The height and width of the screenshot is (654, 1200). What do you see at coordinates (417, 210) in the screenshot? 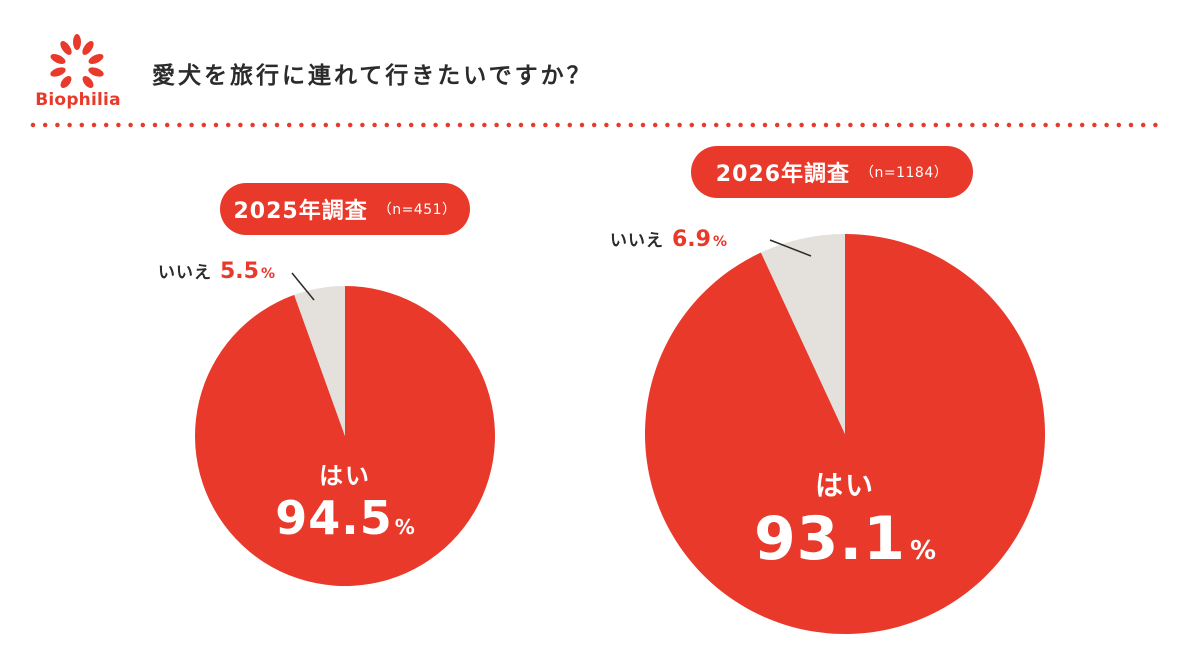
I see `sample-size: （n=451）` at bounding box center [417, 210].